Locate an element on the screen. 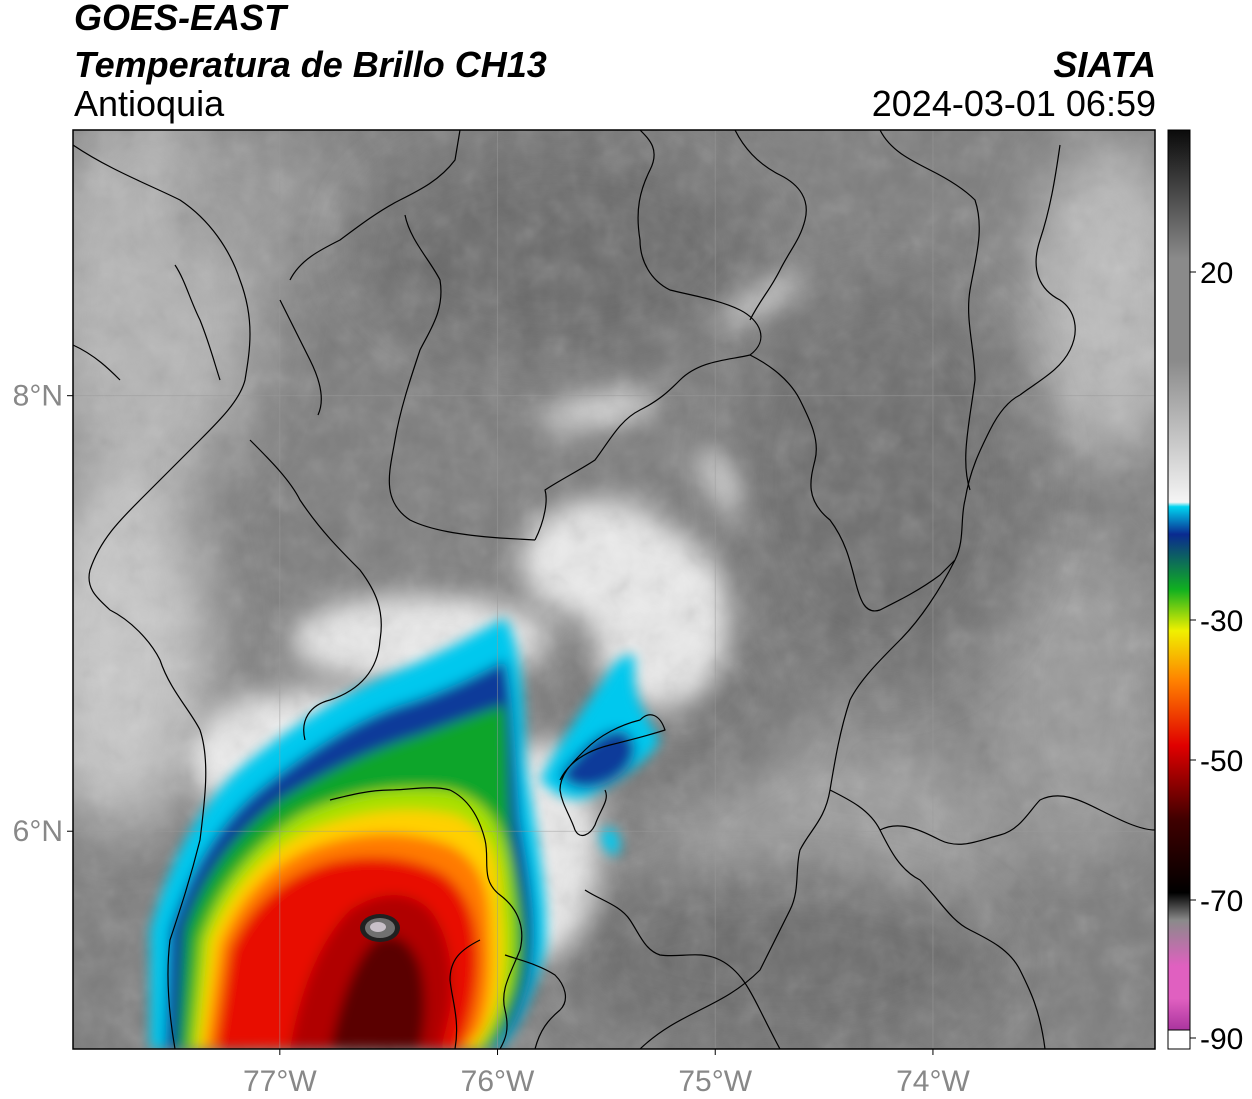 Image resolution: width=1252 pixels, height=1099 pixels. colorbar is located at coordinates (1179, 589).